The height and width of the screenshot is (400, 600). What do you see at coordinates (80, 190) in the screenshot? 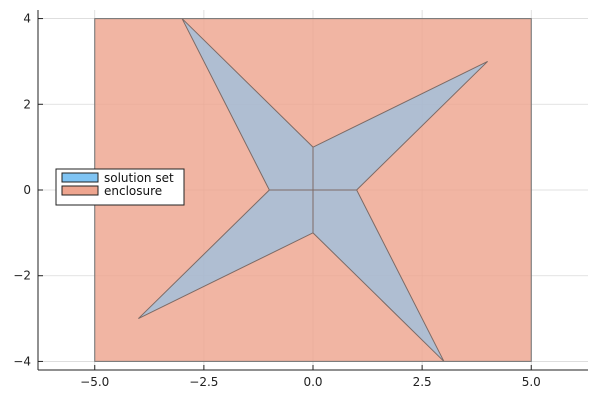
I see `legend-enclosure-swatch` at bounding box center [80, 190].